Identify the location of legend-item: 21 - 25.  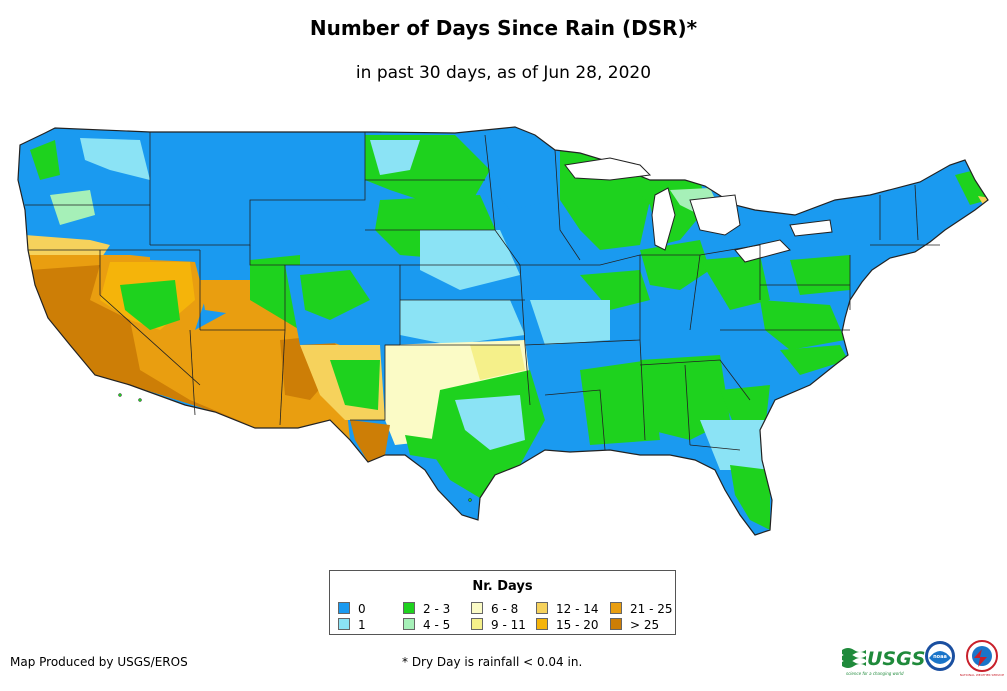
(641, 609).